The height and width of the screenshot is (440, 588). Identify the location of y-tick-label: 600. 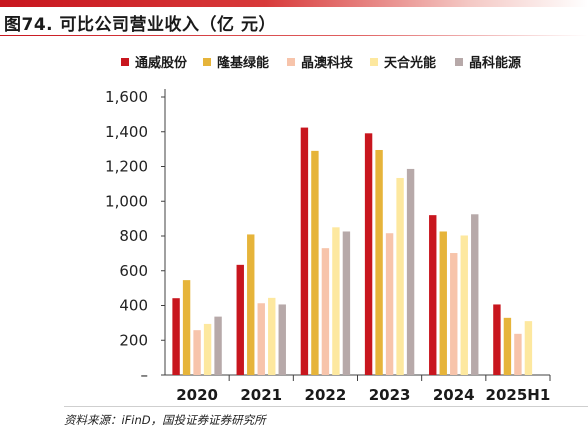
(133, 271).